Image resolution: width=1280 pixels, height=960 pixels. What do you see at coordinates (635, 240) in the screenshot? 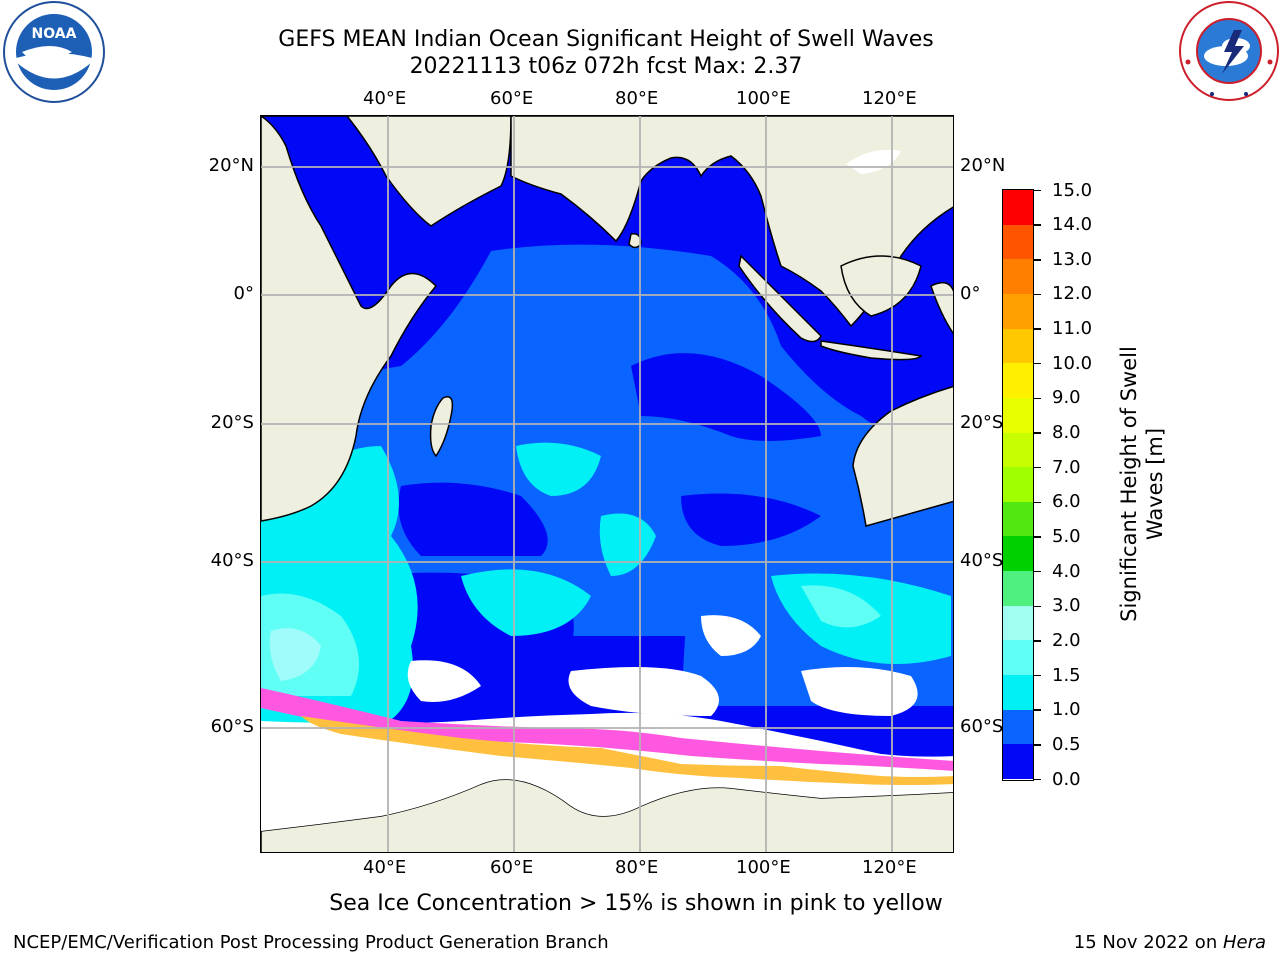
I see `land-sri-lanka` at bounding box center [635, 240].